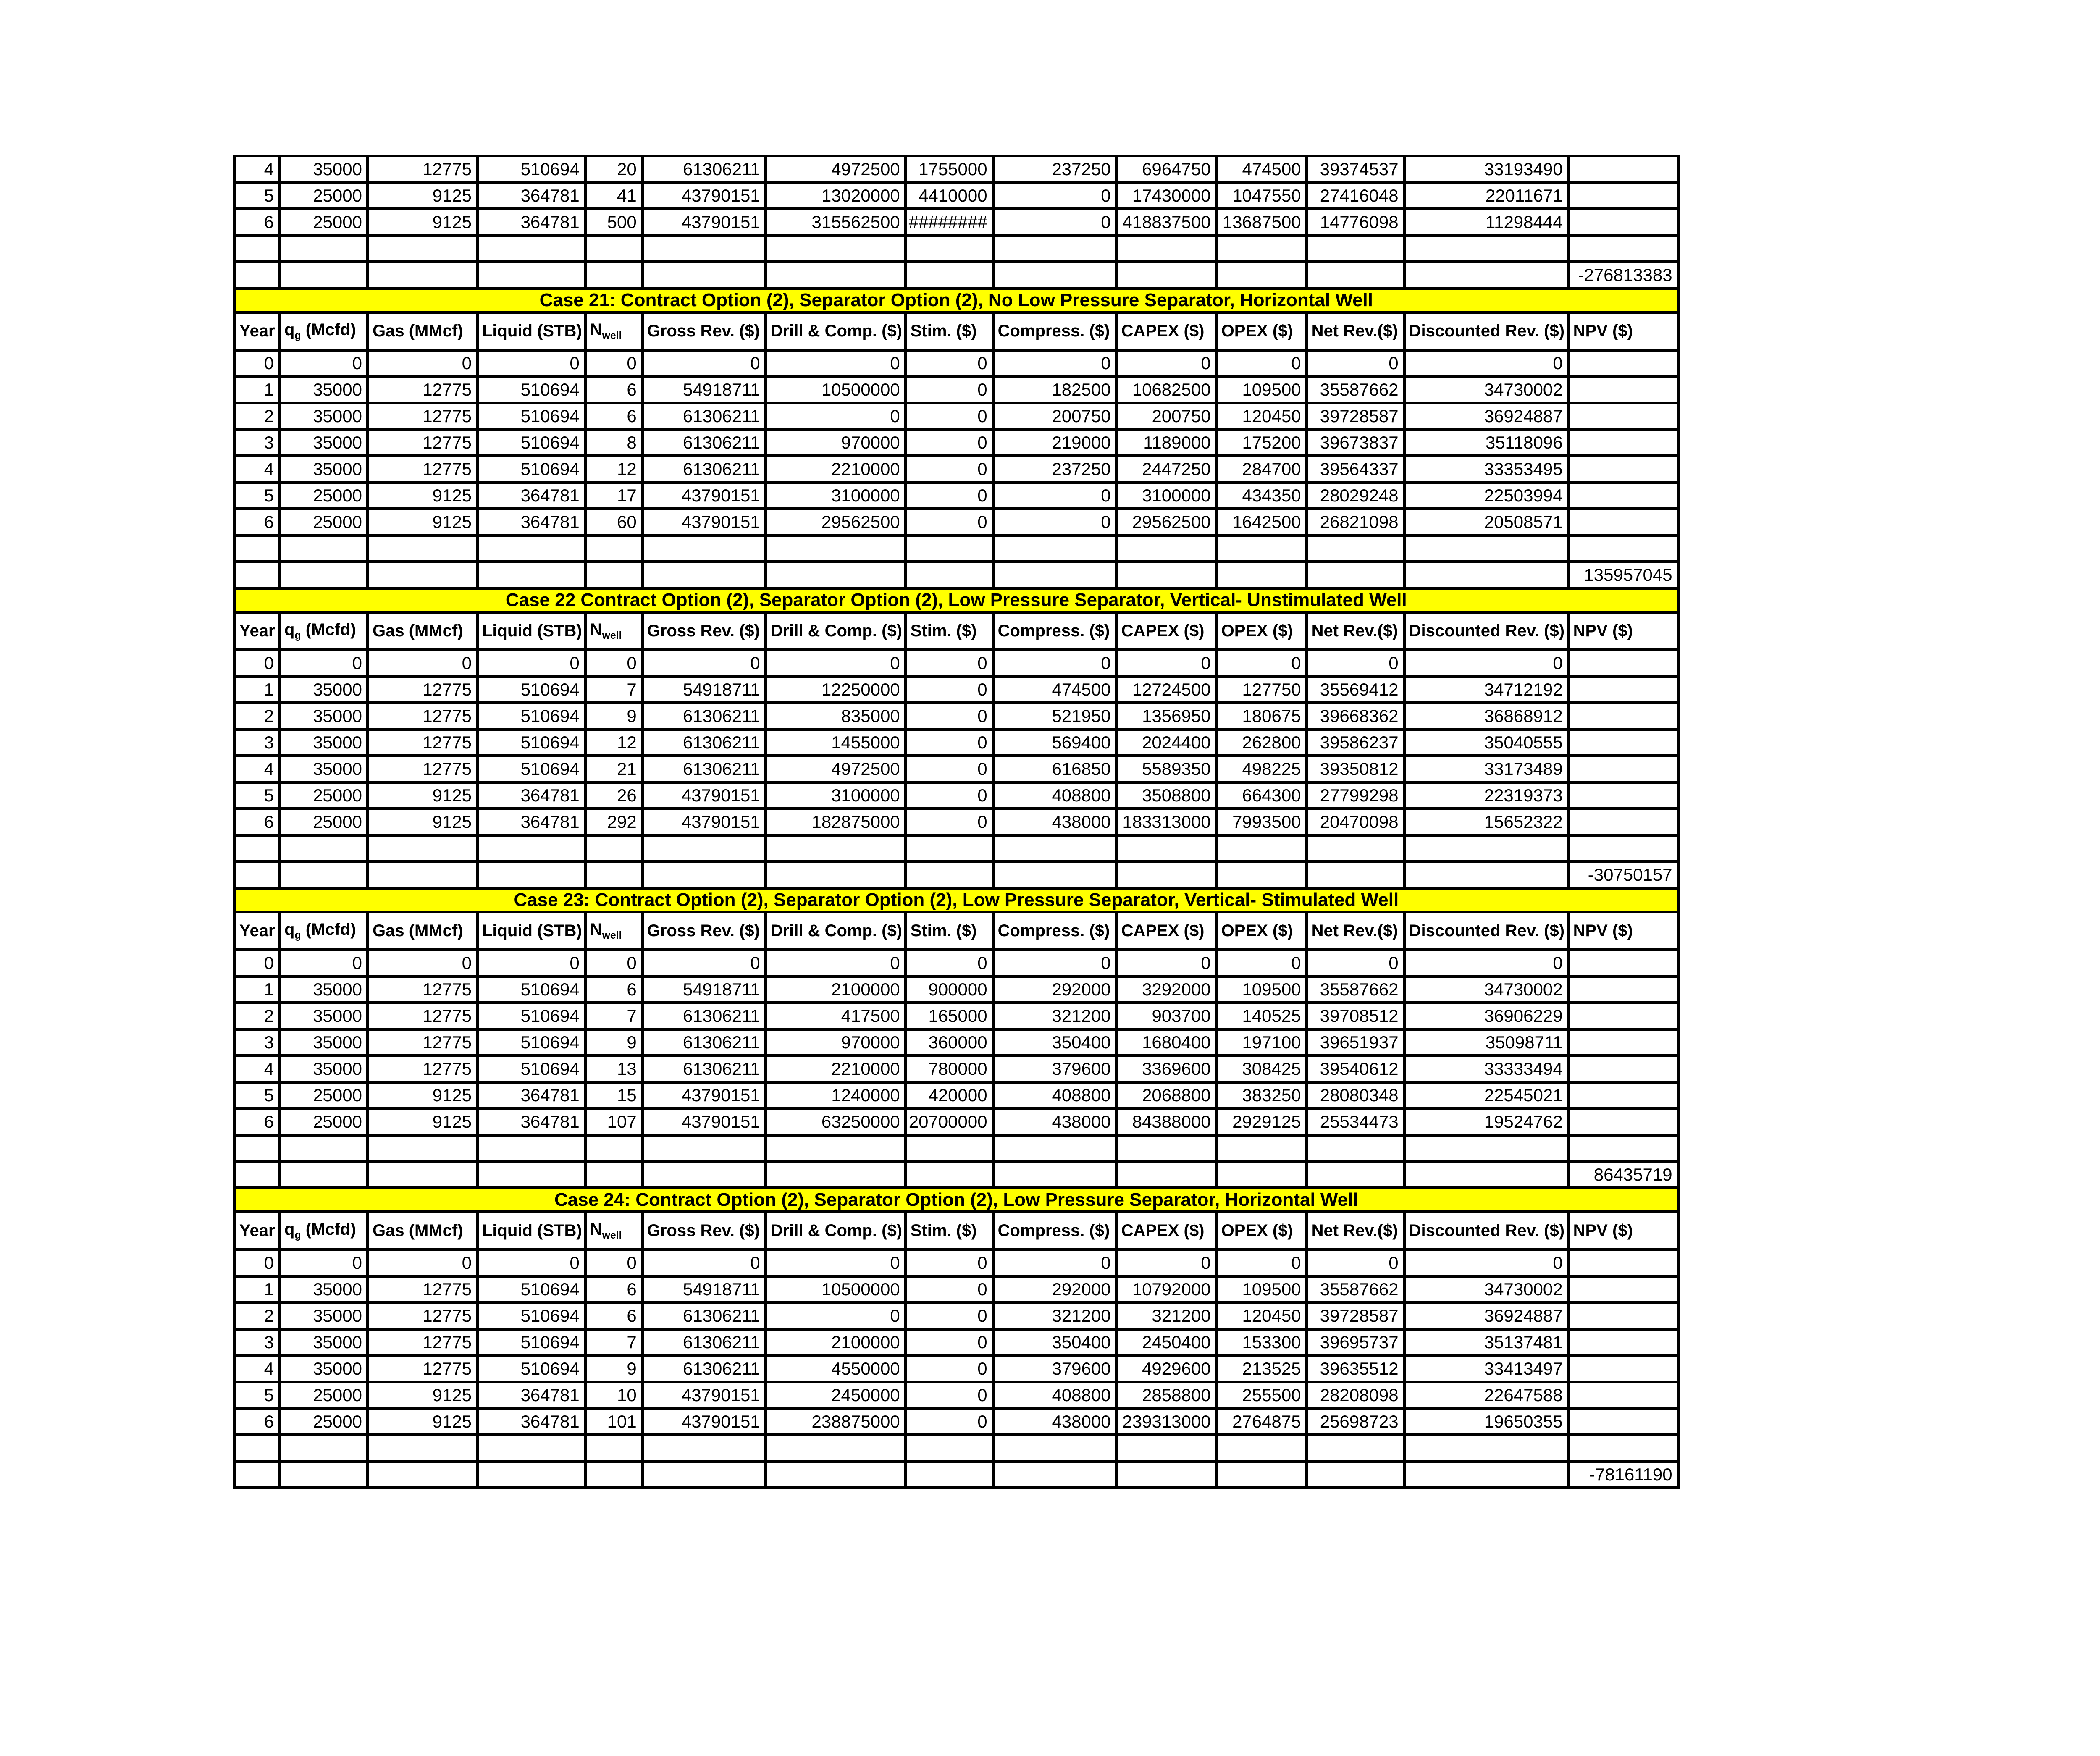 The width and height of the screenshot is (2100, 1756). Describe the element at coordinates (835, 1230) in the screenshot. I see `column-header-6: Drill & Comp. ($)` at that location.